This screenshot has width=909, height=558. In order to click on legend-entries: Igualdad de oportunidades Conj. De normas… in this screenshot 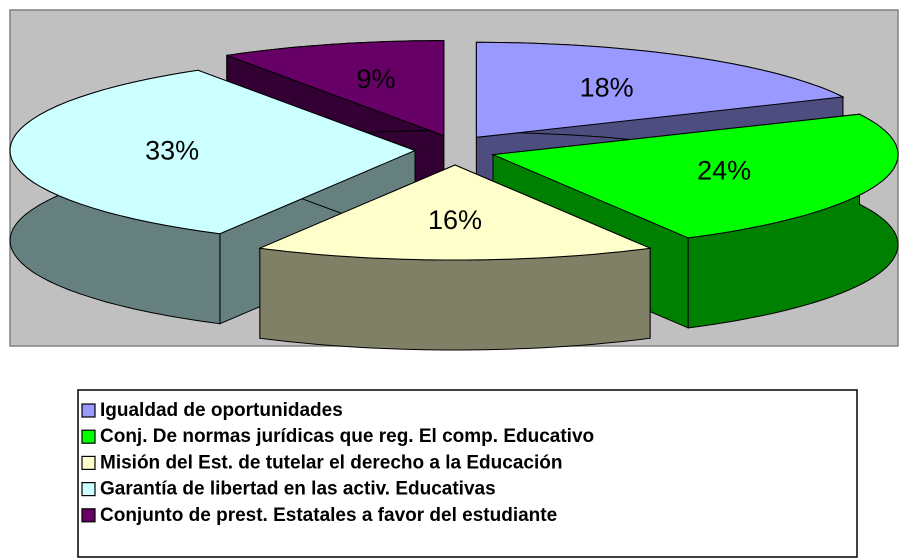, I will do `click(337, 463)`.